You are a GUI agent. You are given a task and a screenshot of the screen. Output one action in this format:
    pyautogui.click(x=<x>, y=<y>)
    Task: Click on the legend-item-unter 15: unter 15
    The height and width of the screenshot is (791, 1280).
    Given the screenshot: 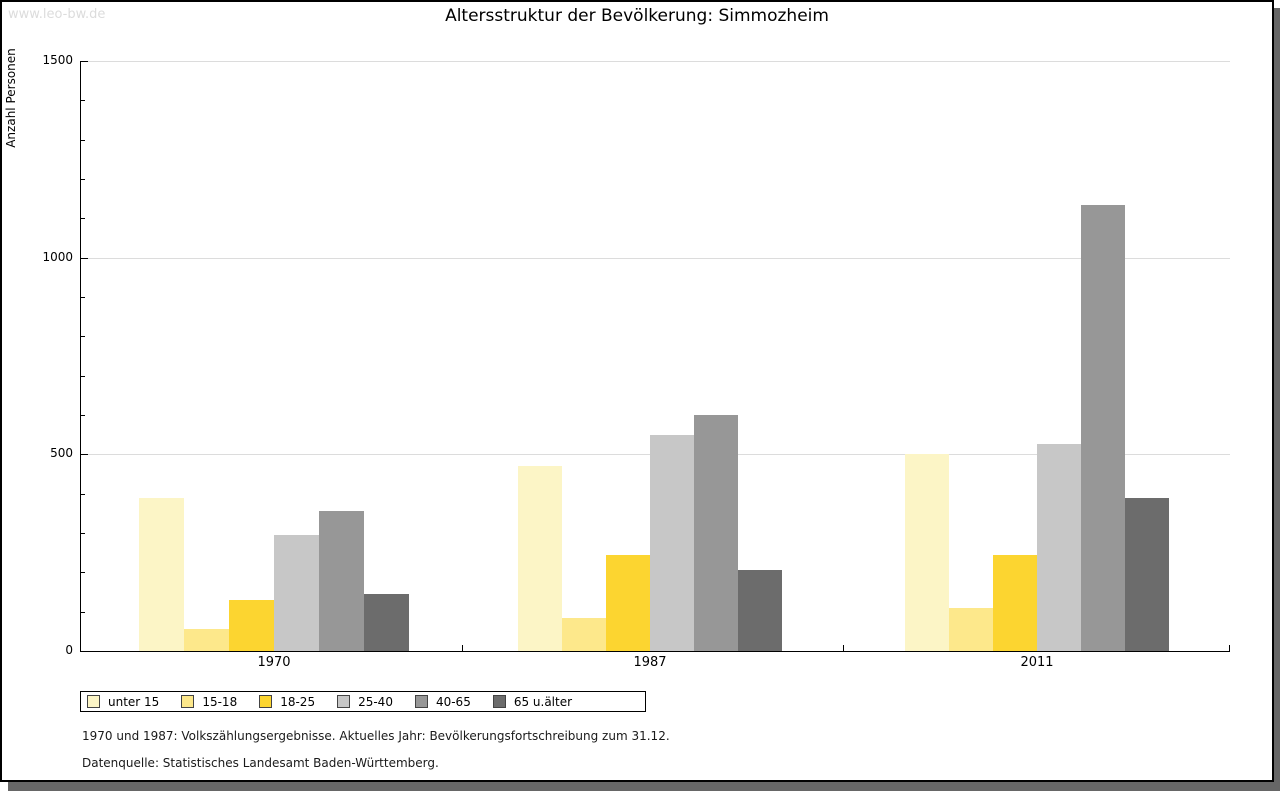 What is the action you would take?
    pyautogui.click(x=123, y=702)
    